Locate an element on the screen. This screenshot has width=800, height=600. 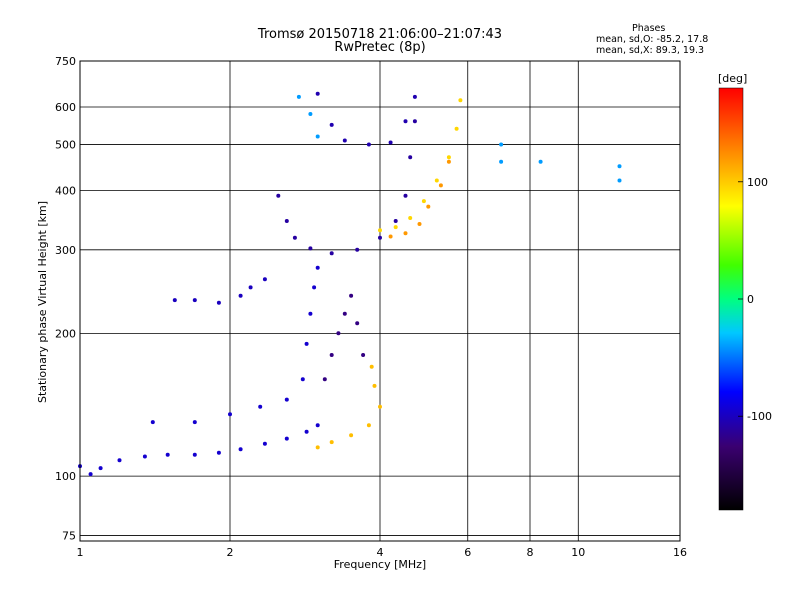
y-tick-label: 100 is located at coordinates (65, 476).